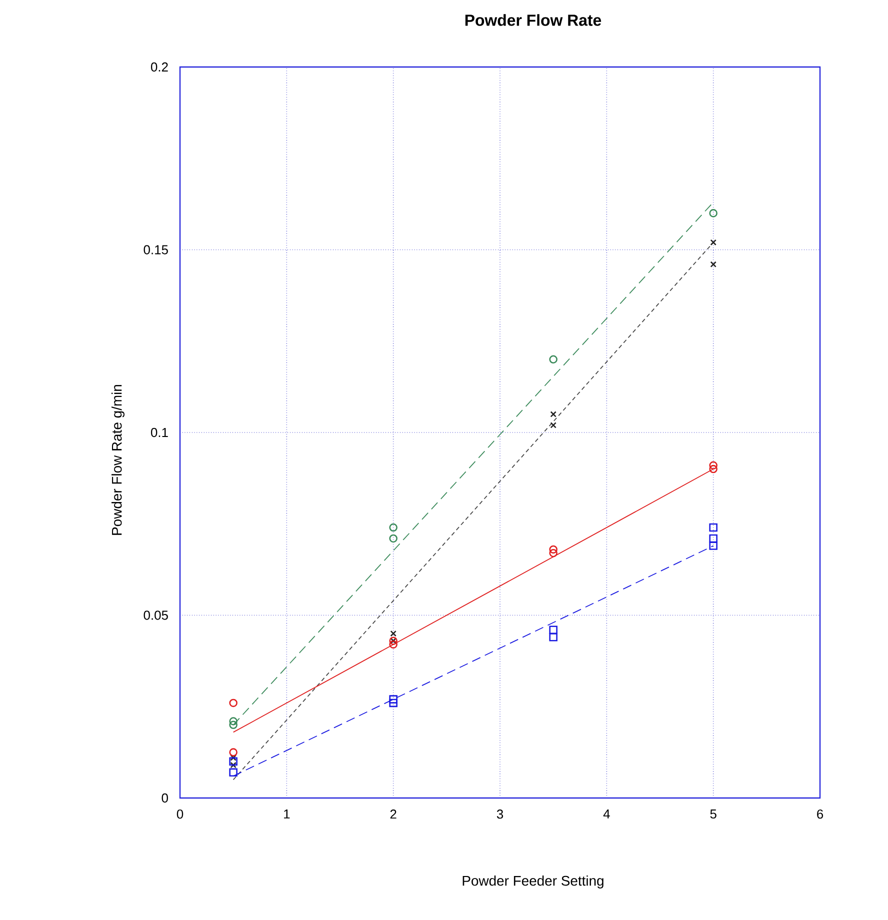 This screenshot has height=920, width=888. What do you see at coordinates (606, 814) in the screenshot?
I see `x-tick-label: 4` at bounding box center [606, 814].